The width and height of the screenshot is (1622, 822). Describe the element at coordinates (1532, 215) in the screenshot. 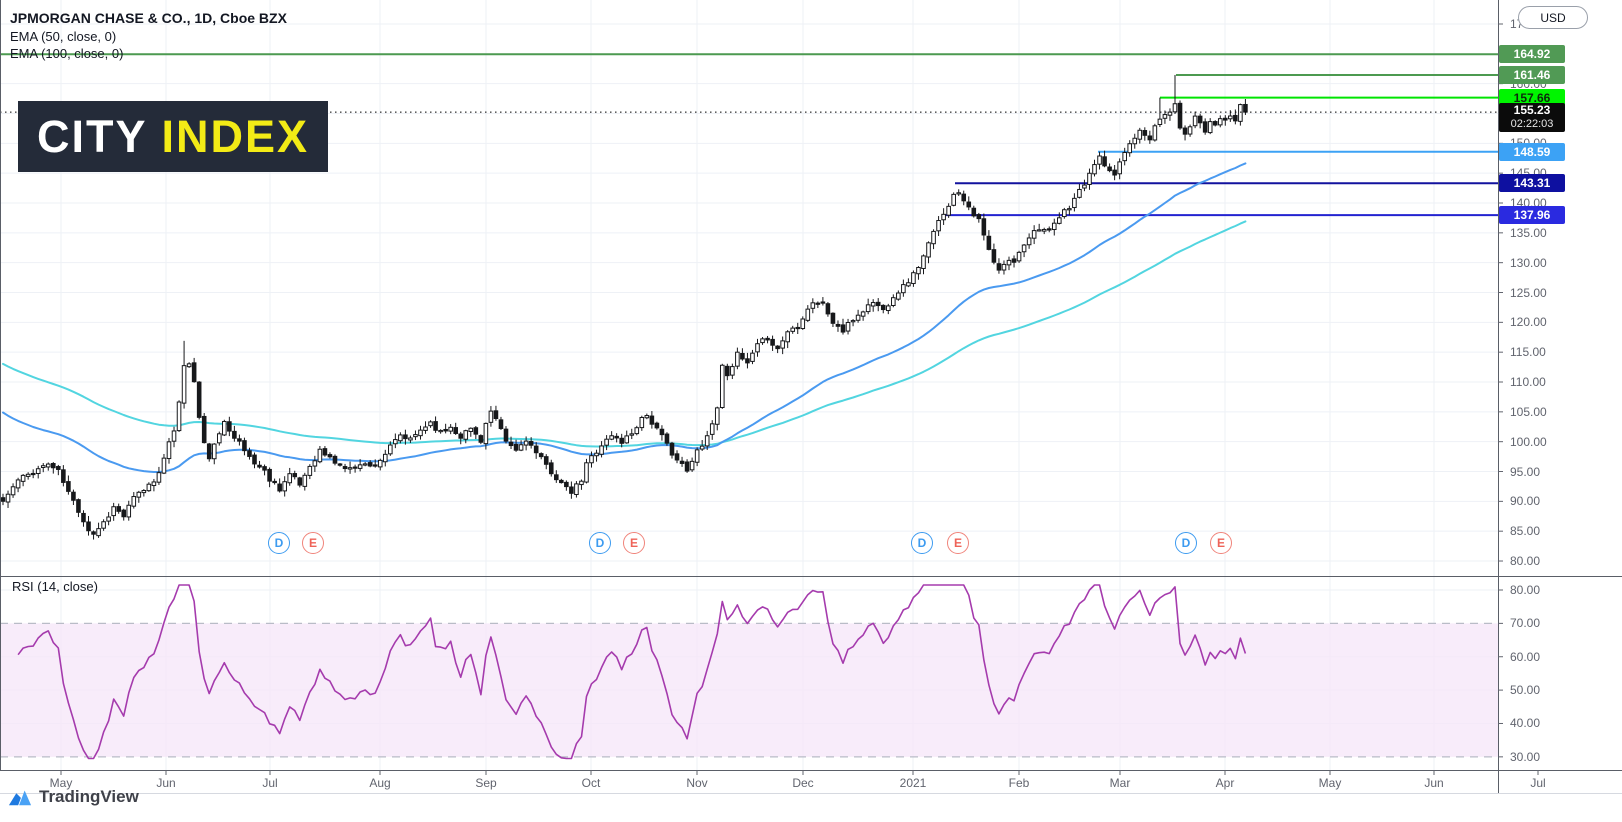

I see `price-level-label: 137.96` at that location.